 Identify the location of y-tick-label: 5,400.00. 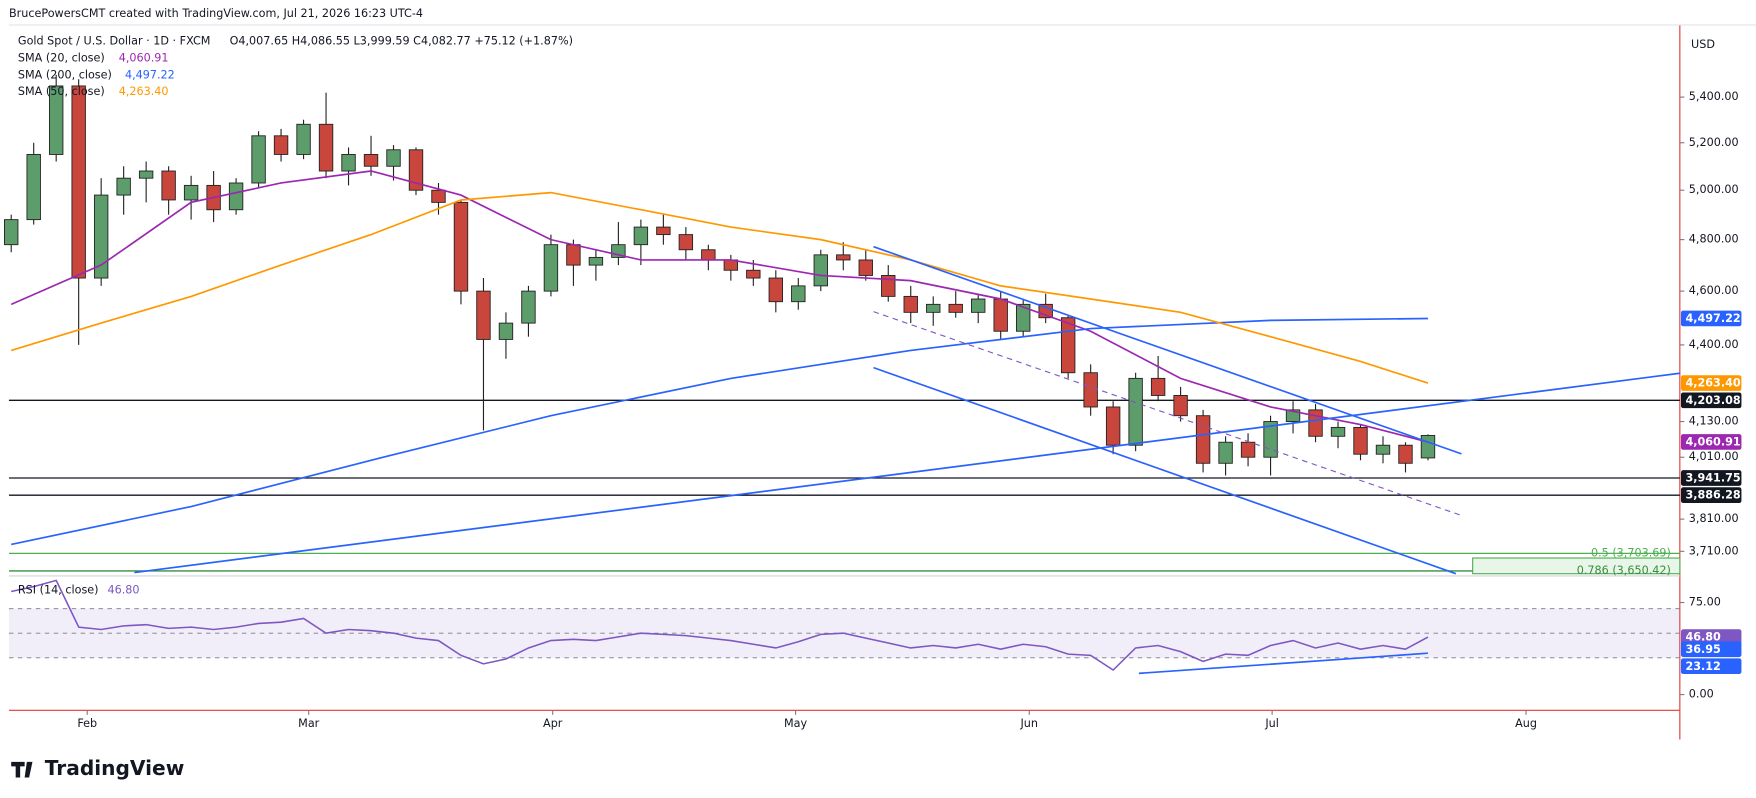
(1714, 96).